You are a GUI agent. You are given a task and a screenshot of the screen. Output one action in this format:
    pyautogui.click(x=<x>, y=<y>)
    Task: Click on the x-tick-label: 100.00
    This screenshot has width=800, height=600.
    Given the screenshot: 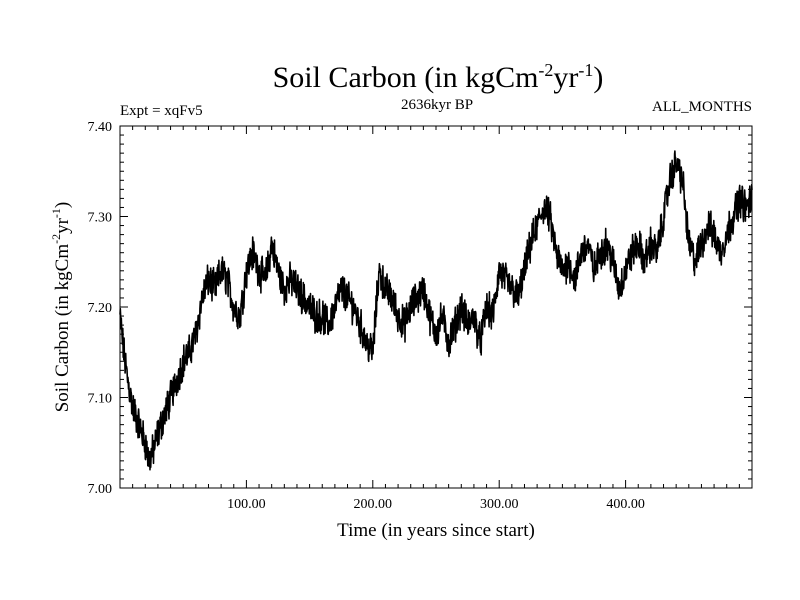 What is the action you would take?
    pyautogui.click(x=246, y=504)
    